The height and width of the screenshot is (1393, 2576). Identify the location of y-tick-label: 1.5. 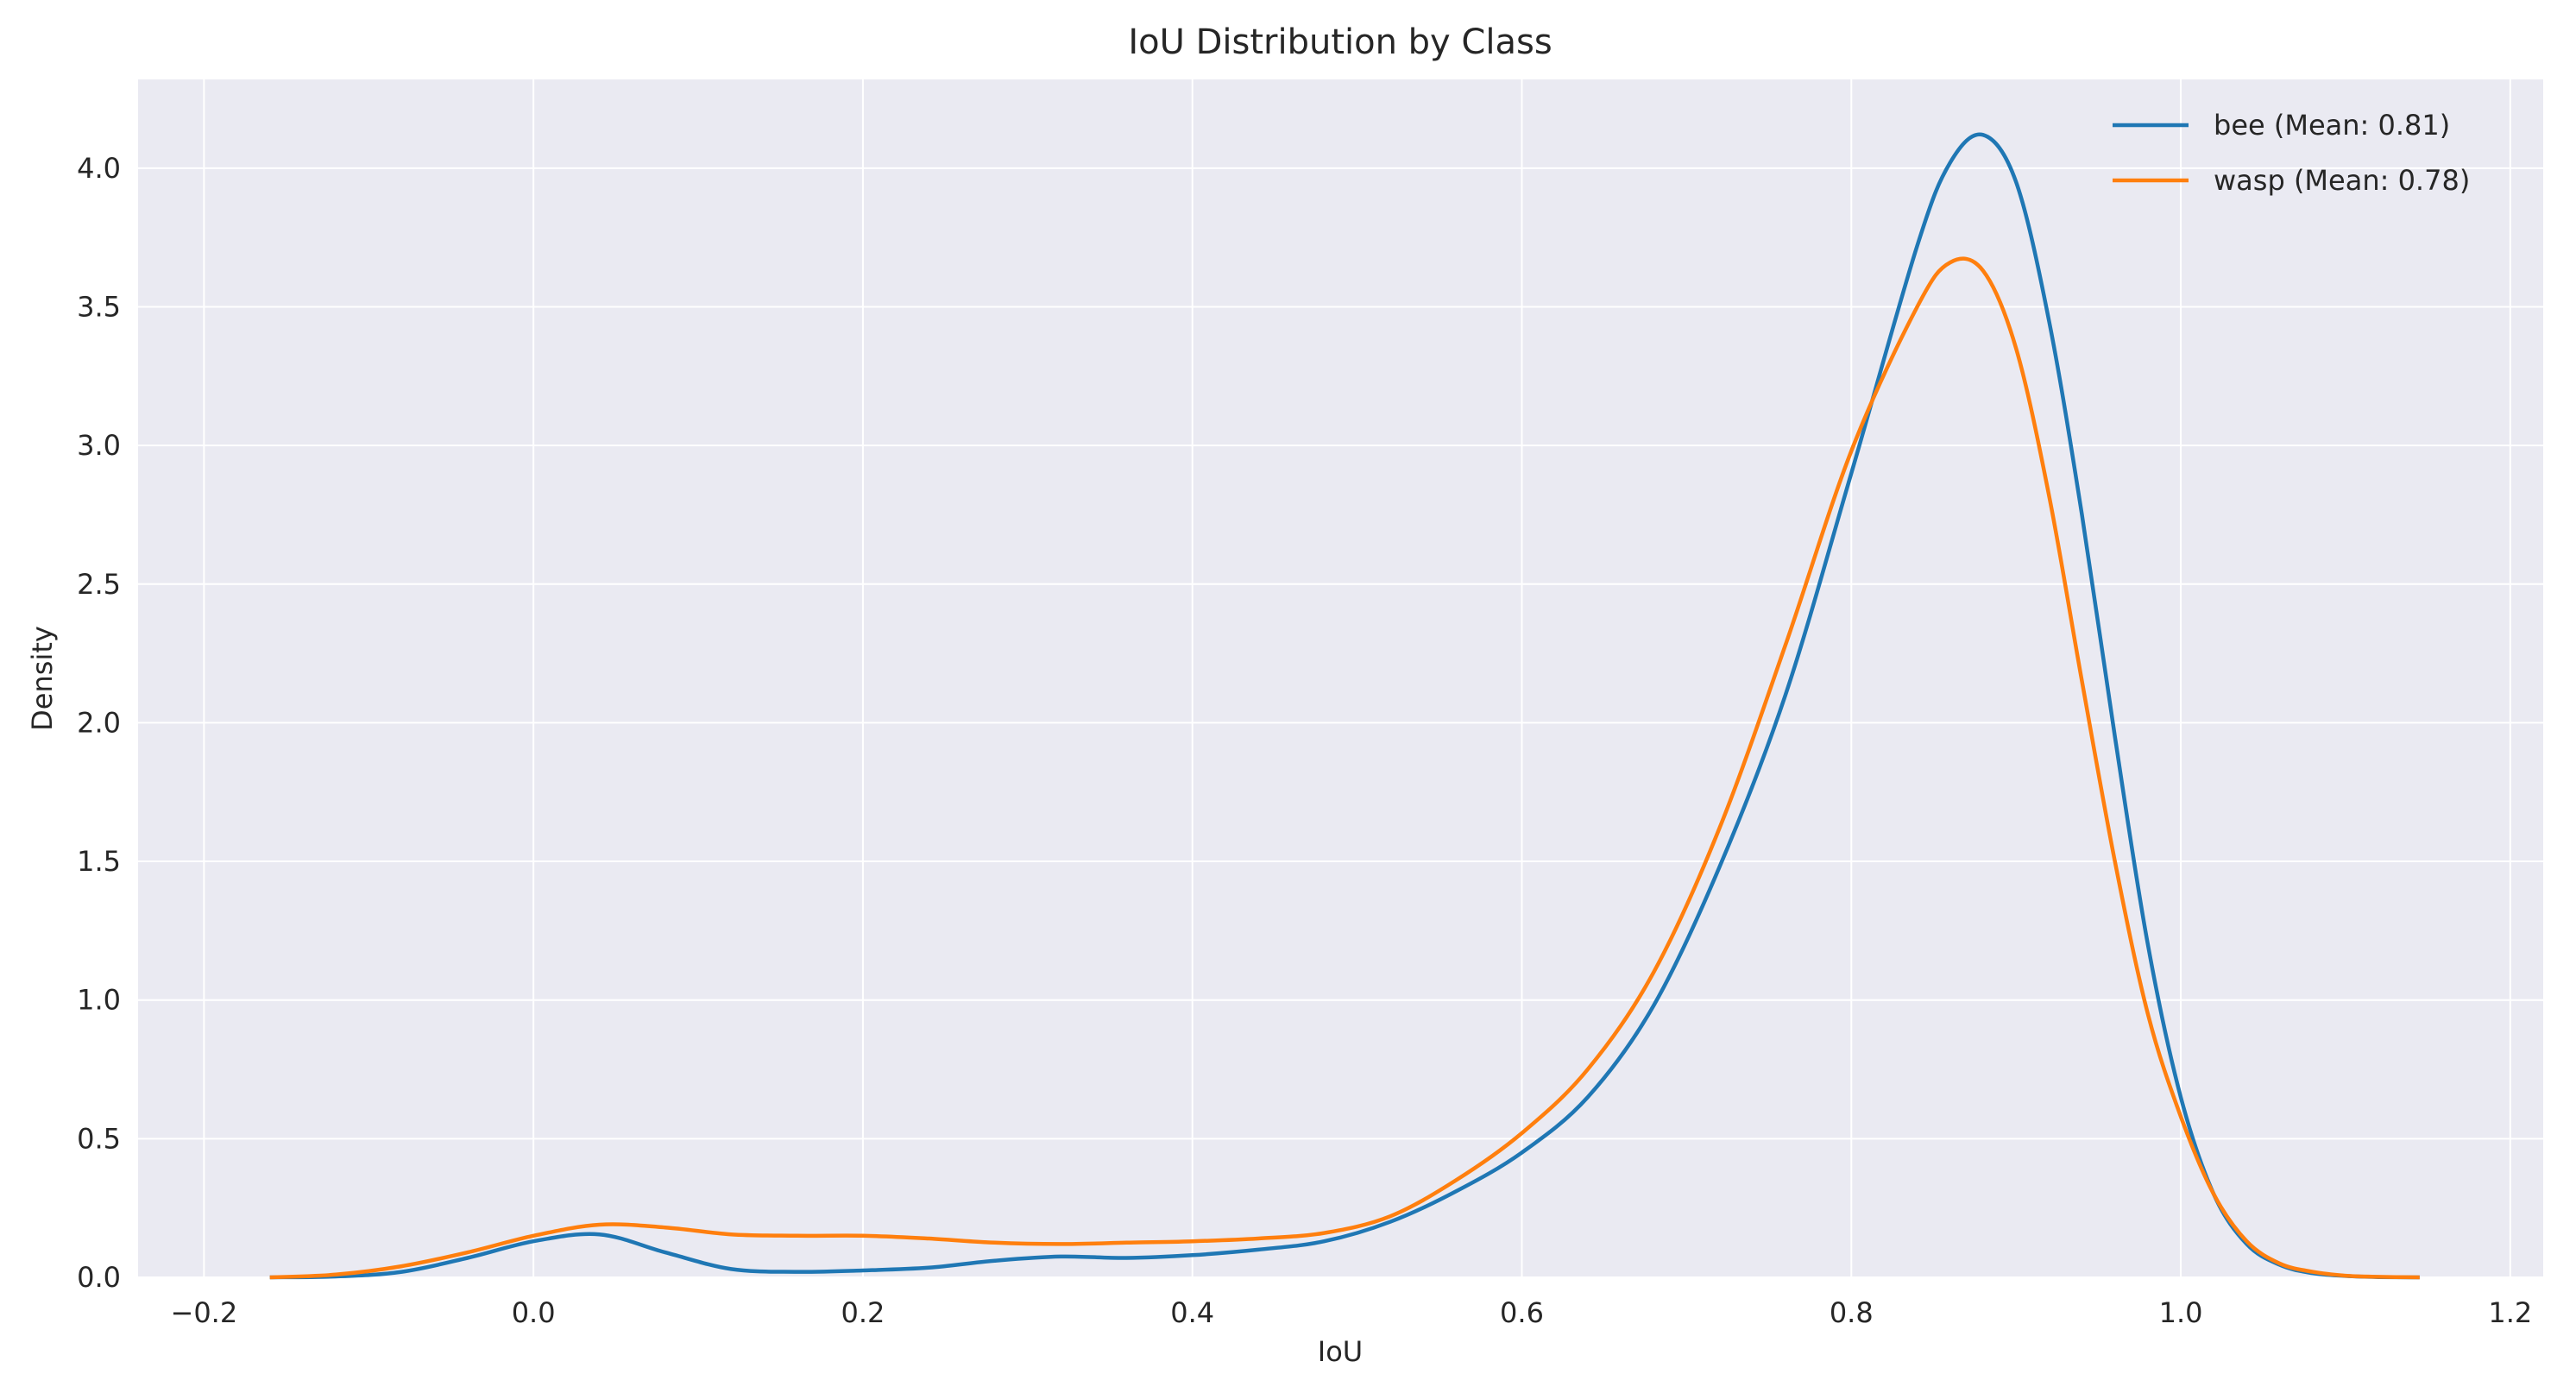
(99, 862).